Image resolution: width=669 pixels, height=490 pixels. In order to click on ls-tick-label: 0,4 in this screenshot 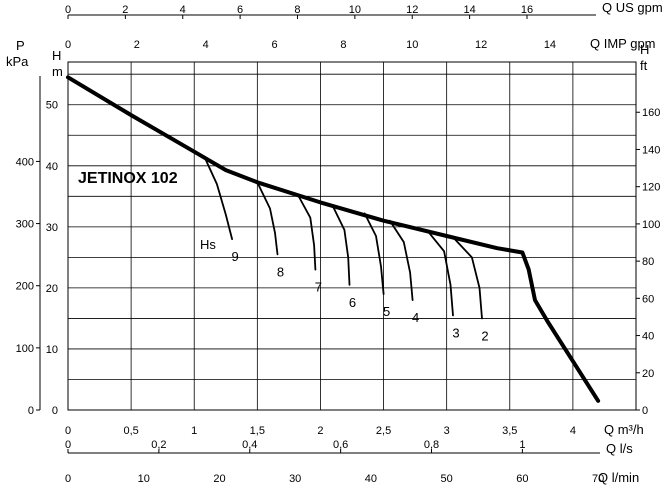, I will do `click(249, 445)`.